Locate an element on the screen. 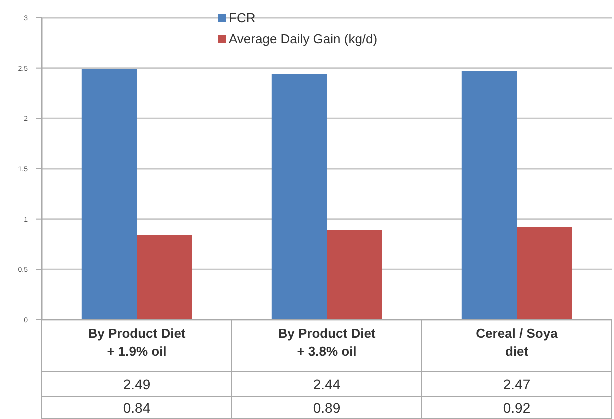  data-label: 0.92 is located at coordinates (517, 408).